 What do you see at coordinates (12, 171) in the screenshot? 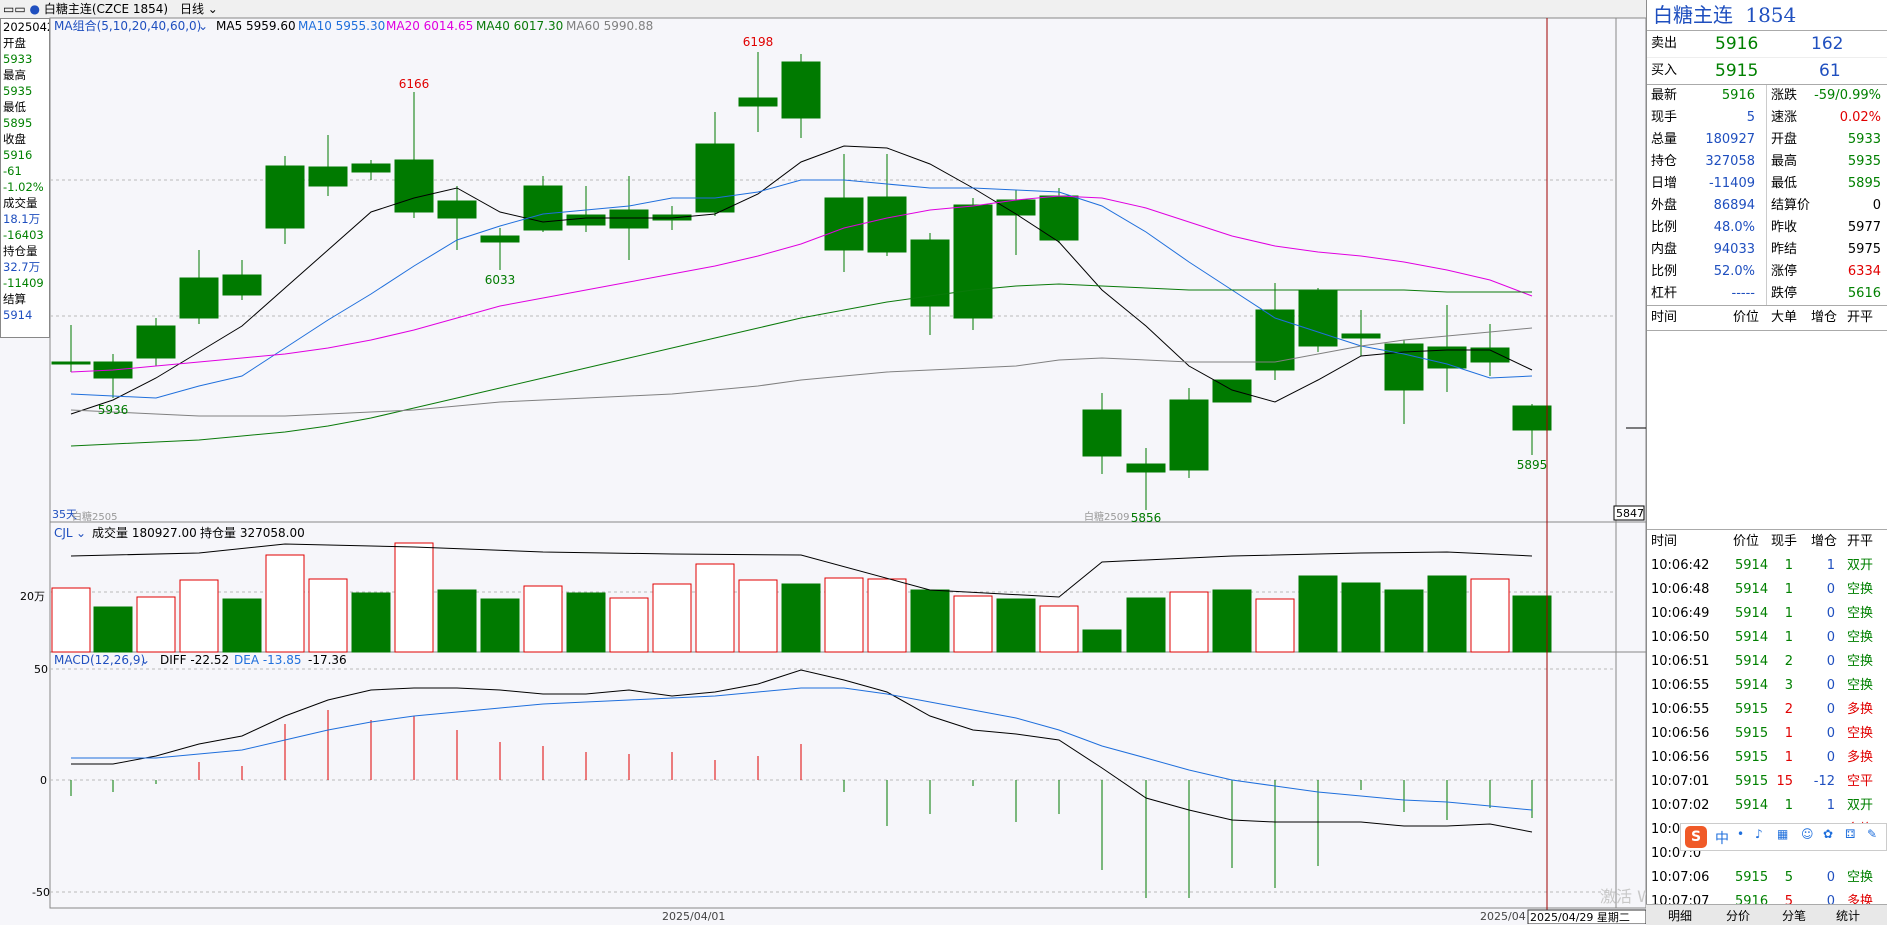
I see `change-value: -61` at bounding box center [12, 171].